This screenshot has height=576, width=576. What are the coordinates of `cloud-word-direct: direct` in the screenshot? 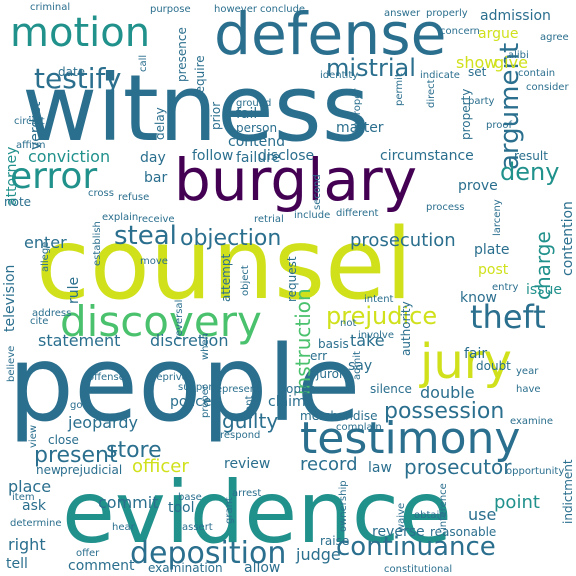 It's located at (431, 93).